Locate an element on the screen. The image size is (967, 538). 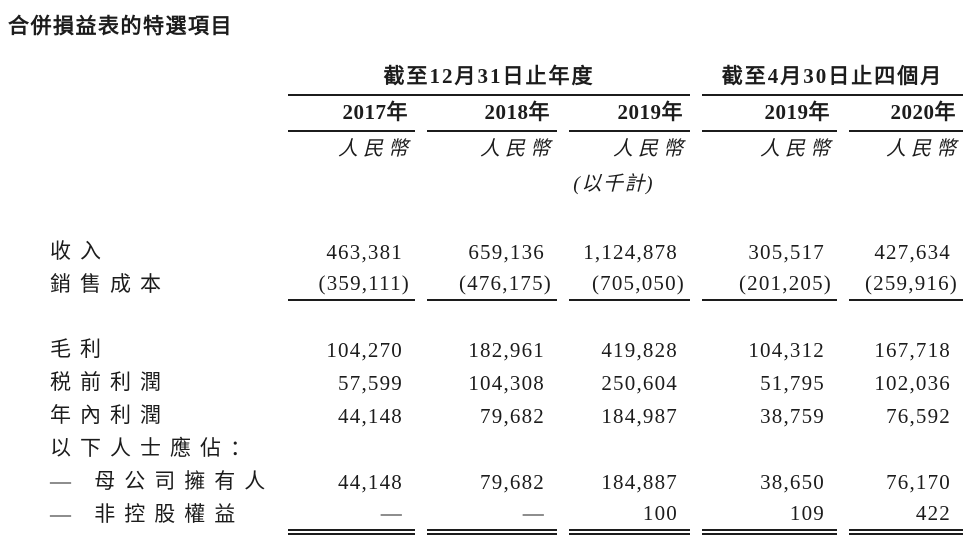
cell-value: 102,036 is located at coordinates (906, 385).